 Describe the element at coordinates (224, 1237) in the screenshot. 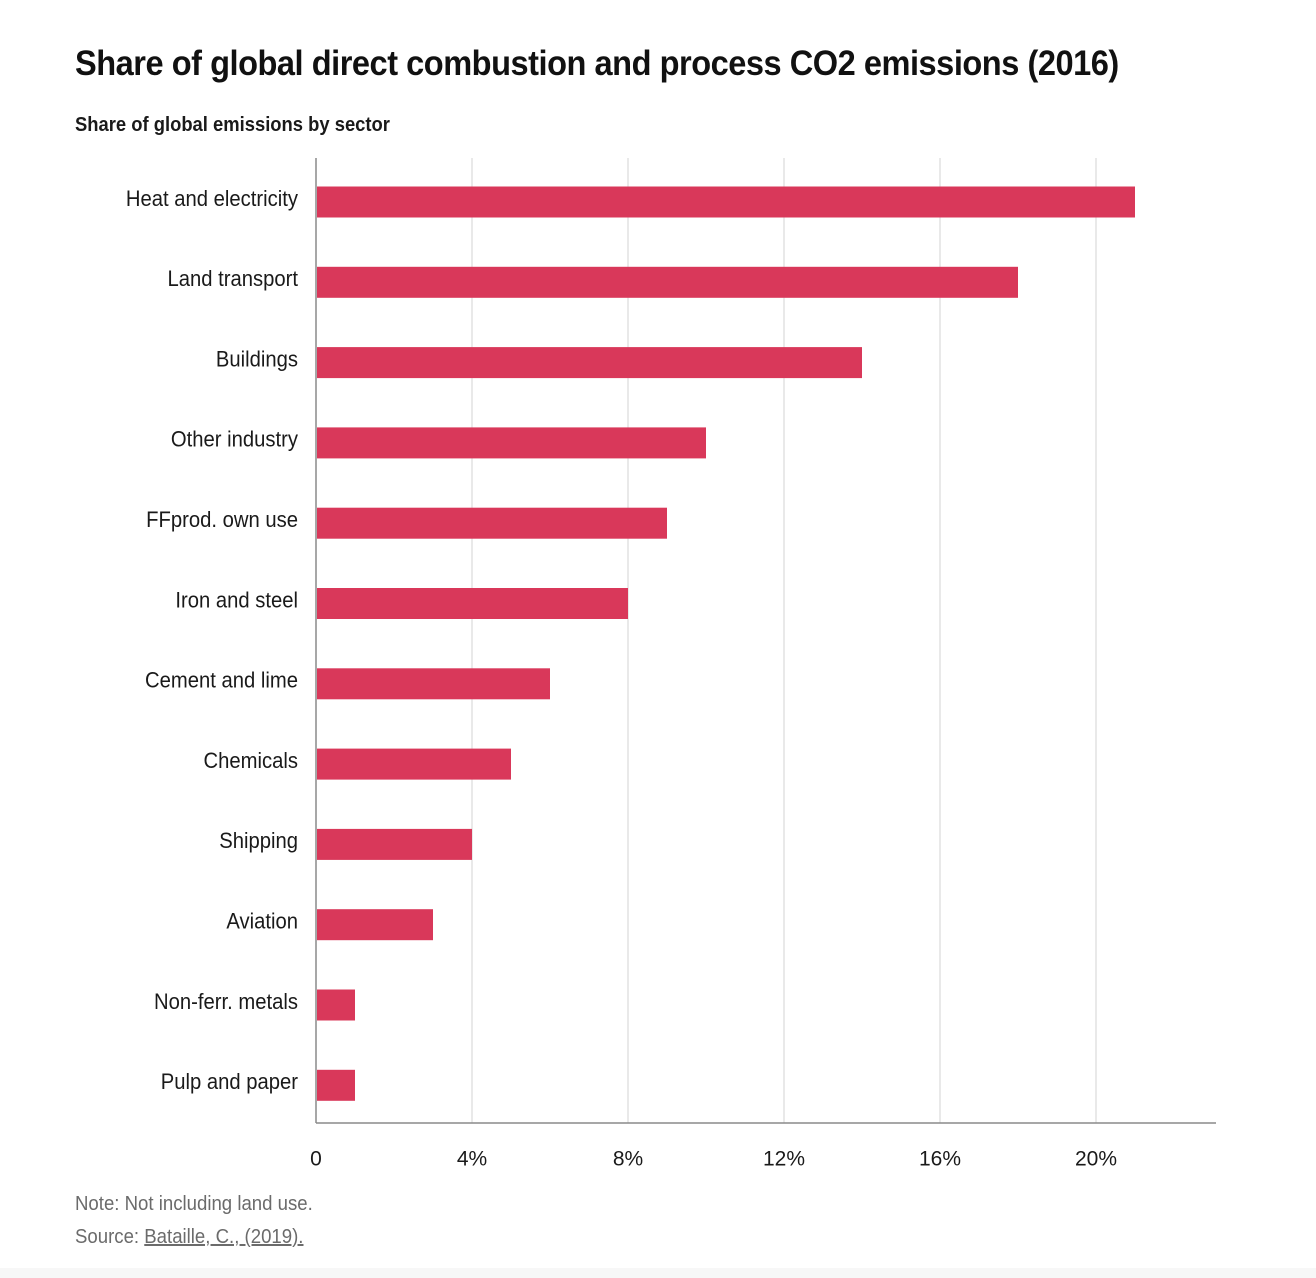

I see `source-link: Bataille, C., (2019).` at that location.